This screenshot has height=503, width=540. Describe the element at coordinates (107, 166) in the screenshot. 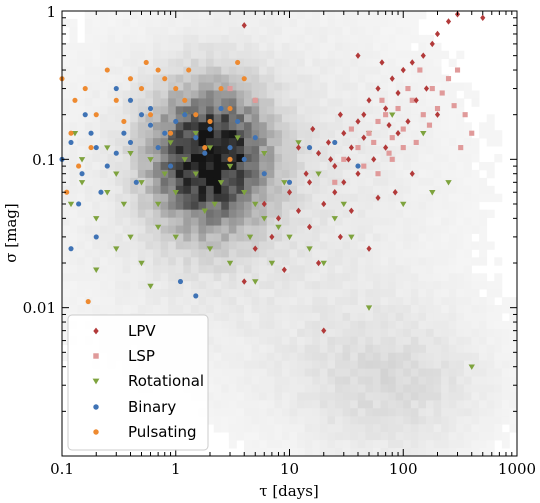

I see `binary-point` at that location.